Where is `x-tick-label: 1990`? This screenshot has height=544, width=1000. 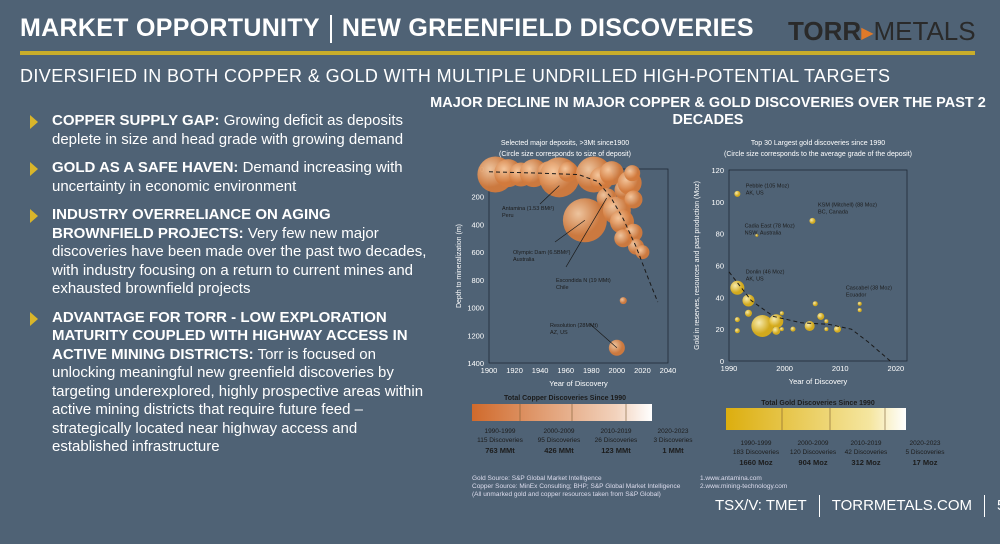 x-tick-label: 1990 is located at coordinates (729, 368).